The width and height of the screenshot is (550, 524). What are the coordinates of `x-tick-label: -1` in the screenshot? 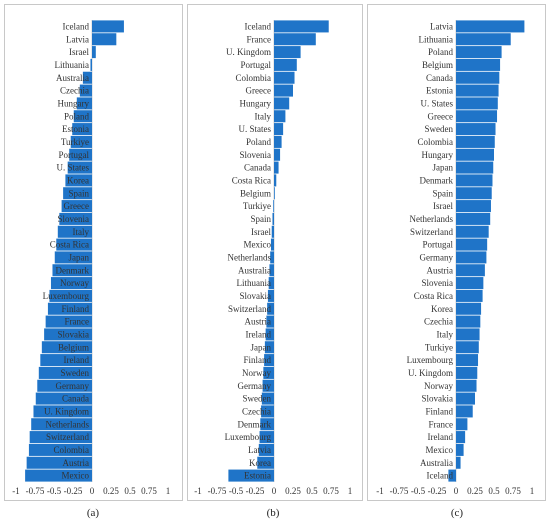 It's located at (16, 491).